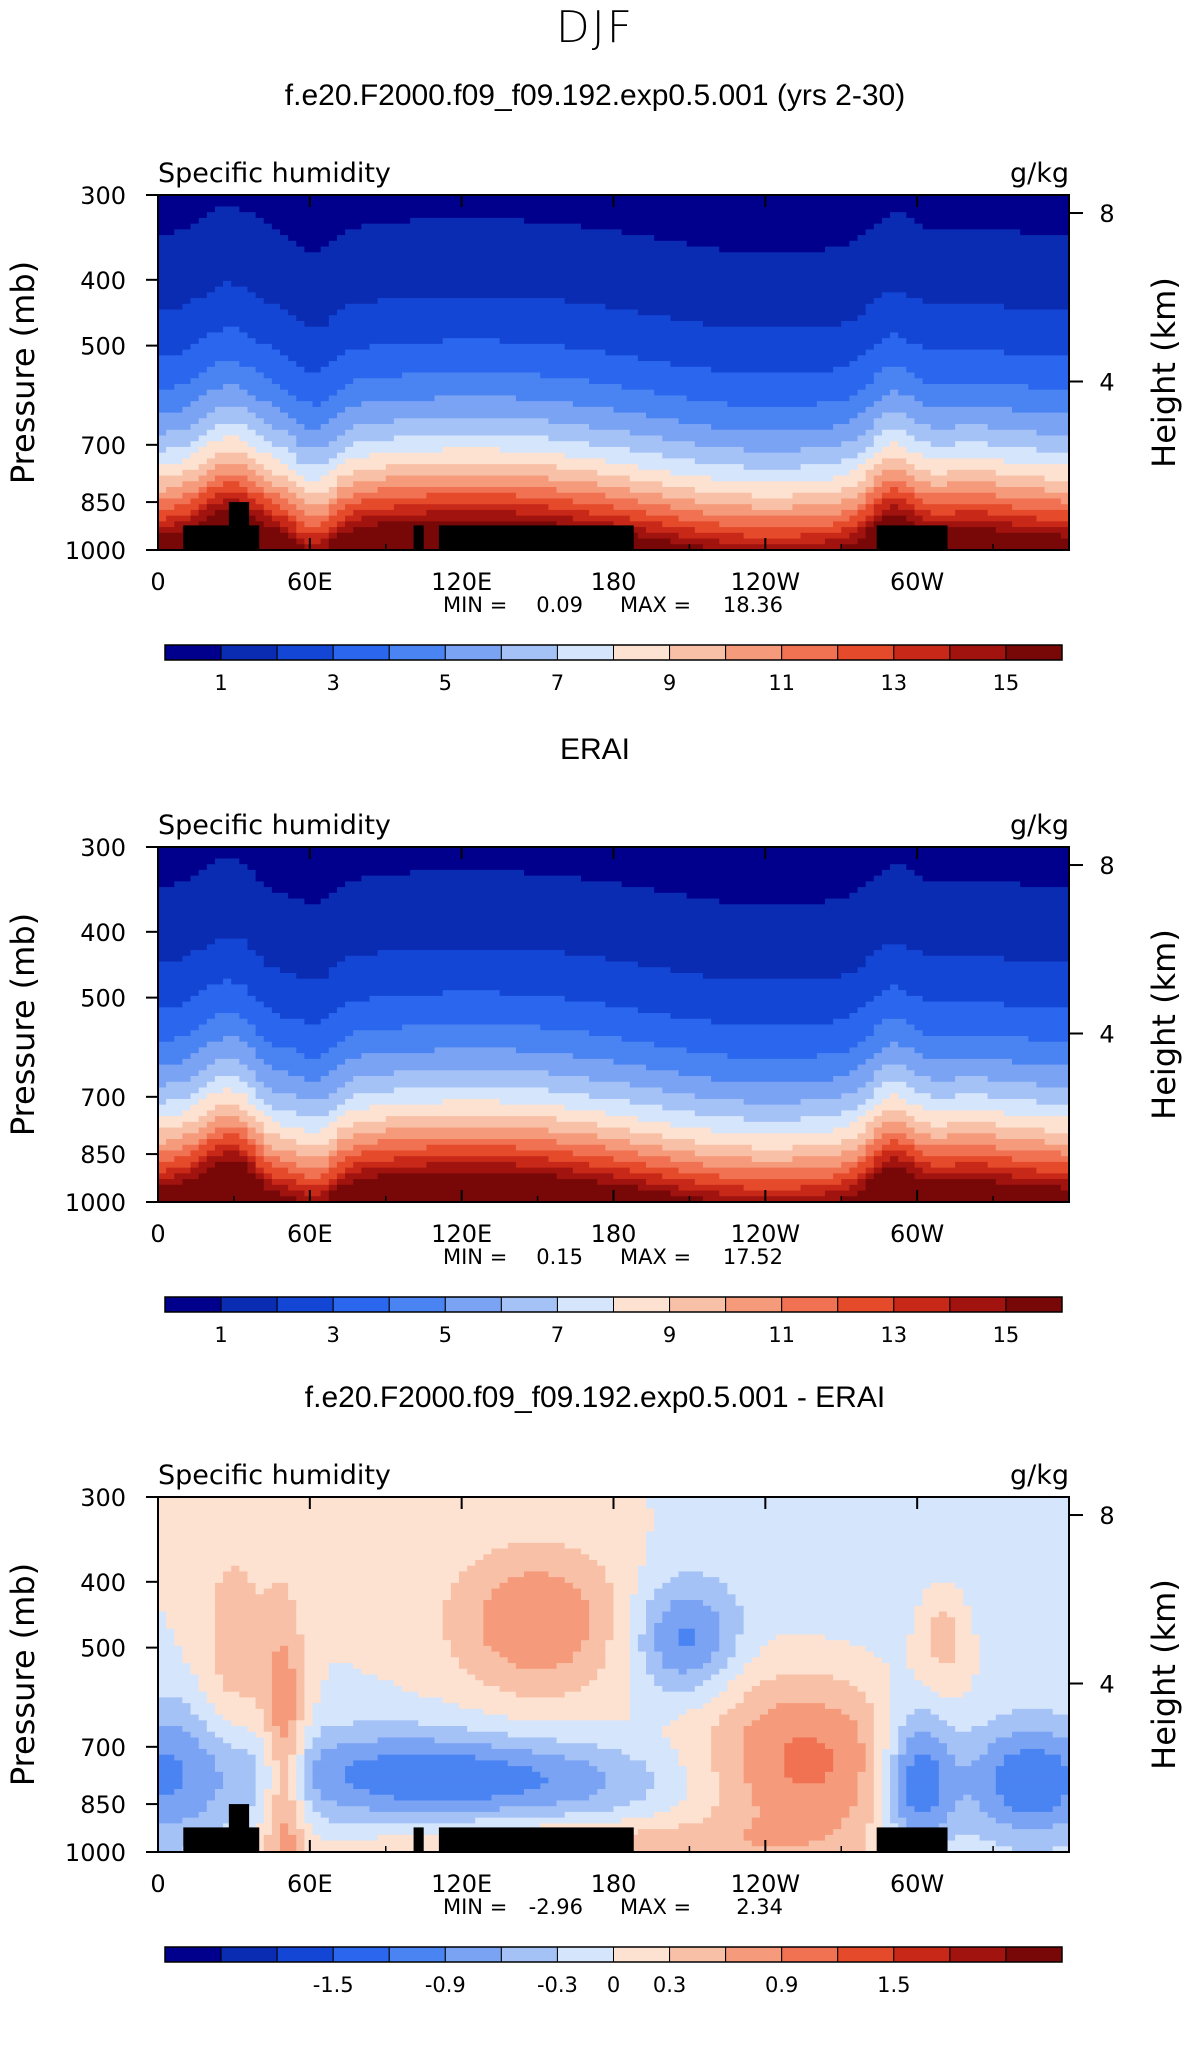 This screenshot has height=2052, width=1190. What do you see at coordinates (557, 1985) in the screenshot?
I see `colorbar-label: -0.3` at bounding box center [557, 1985].